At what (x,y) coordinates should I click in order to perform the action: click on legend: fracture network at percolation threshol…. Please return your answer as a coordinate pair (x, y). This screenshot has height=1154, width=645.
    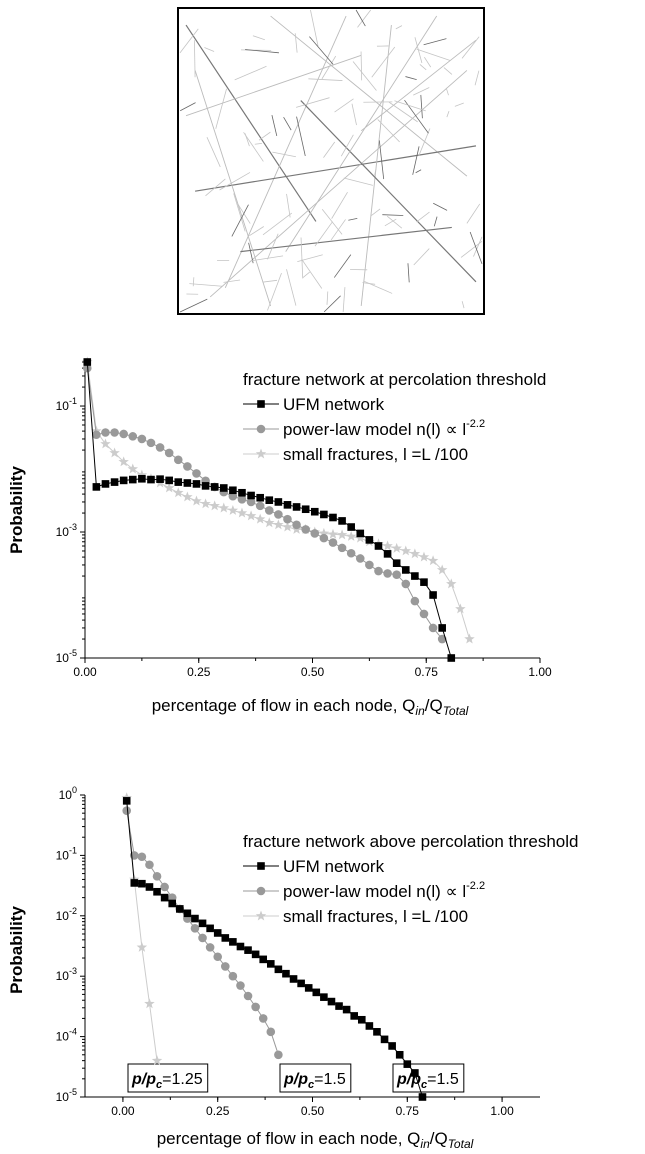
    Looking at the image, I should click on (394, 417).